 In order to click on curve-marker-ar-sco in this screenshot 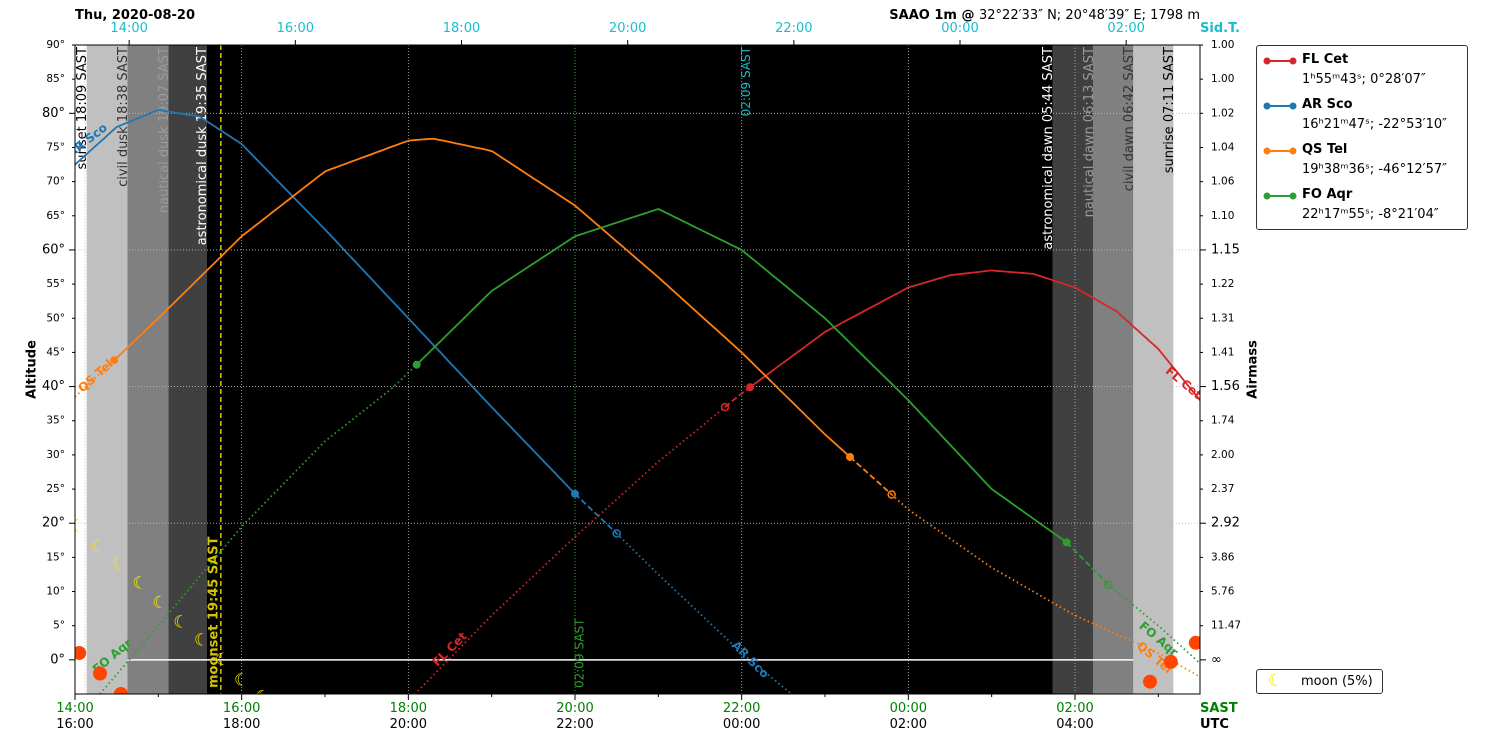, I will do `click(575, 493)`.